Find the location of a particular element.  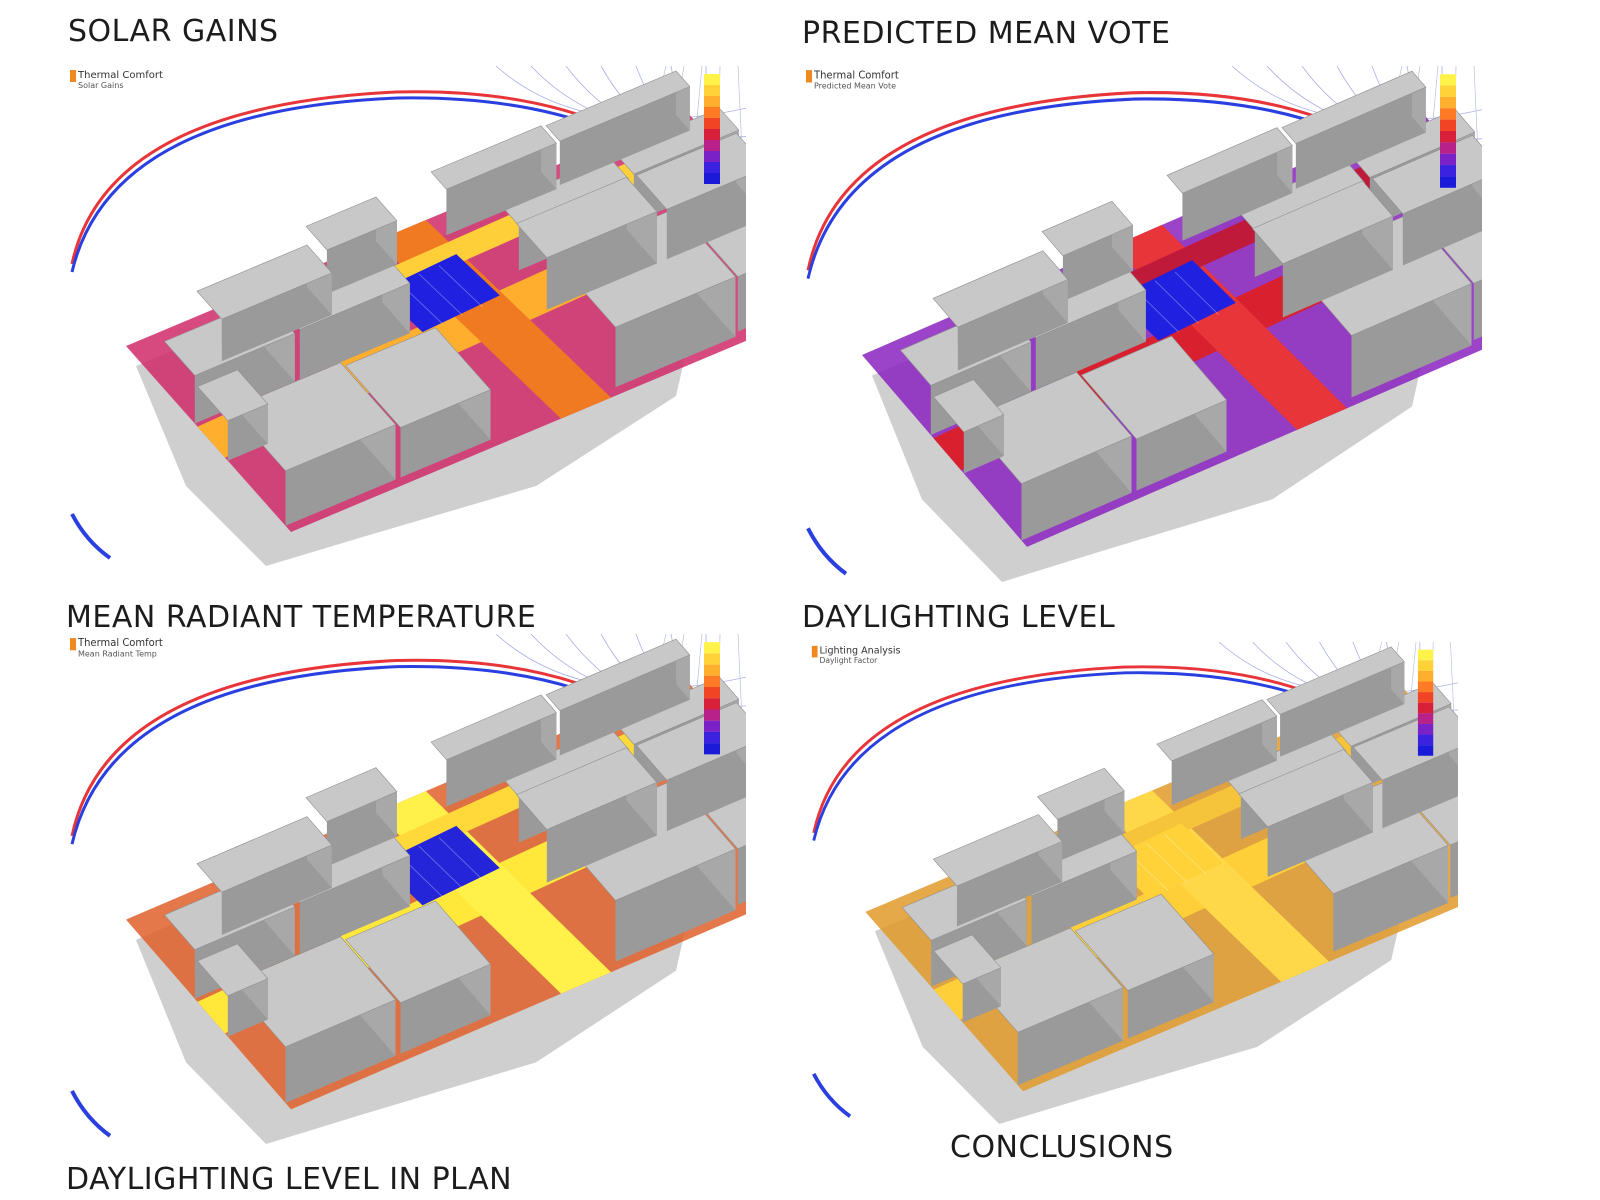

legend-subtitle: Daylight Factor is located at coordinates (848, 660).